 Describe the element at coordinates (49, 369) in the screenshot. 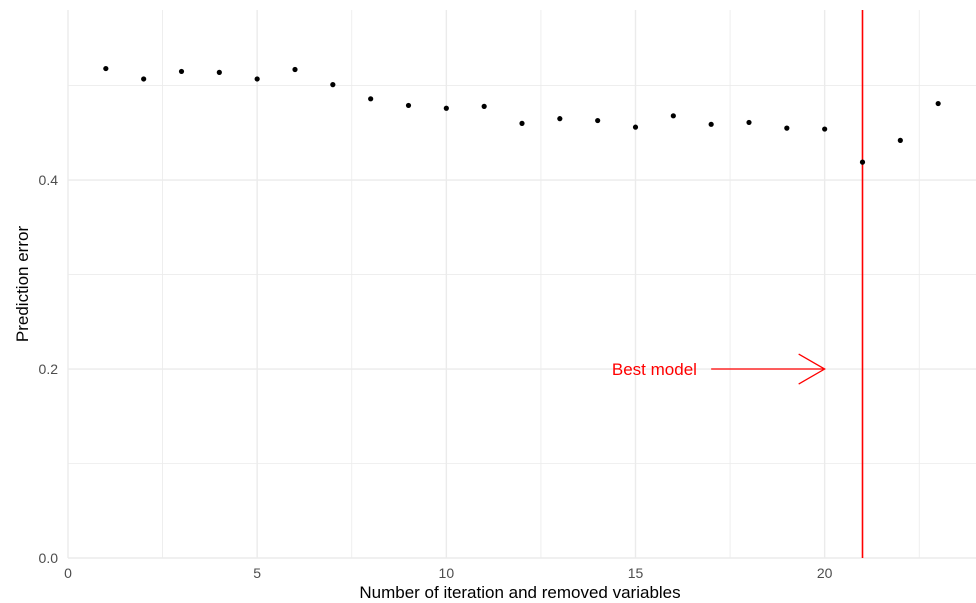

I see `y-tick-label: 0.2` at that location.